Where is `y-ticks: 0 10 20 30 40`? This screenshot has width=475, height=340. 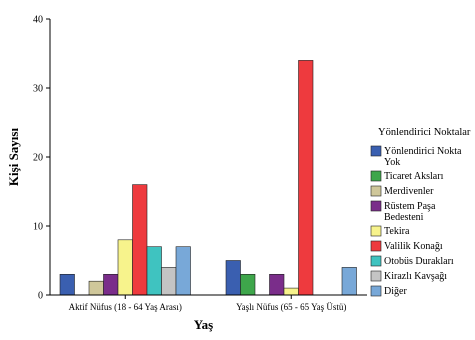 y-ticks: 0 10 20 30 40 is located at coordinates (41, 158).